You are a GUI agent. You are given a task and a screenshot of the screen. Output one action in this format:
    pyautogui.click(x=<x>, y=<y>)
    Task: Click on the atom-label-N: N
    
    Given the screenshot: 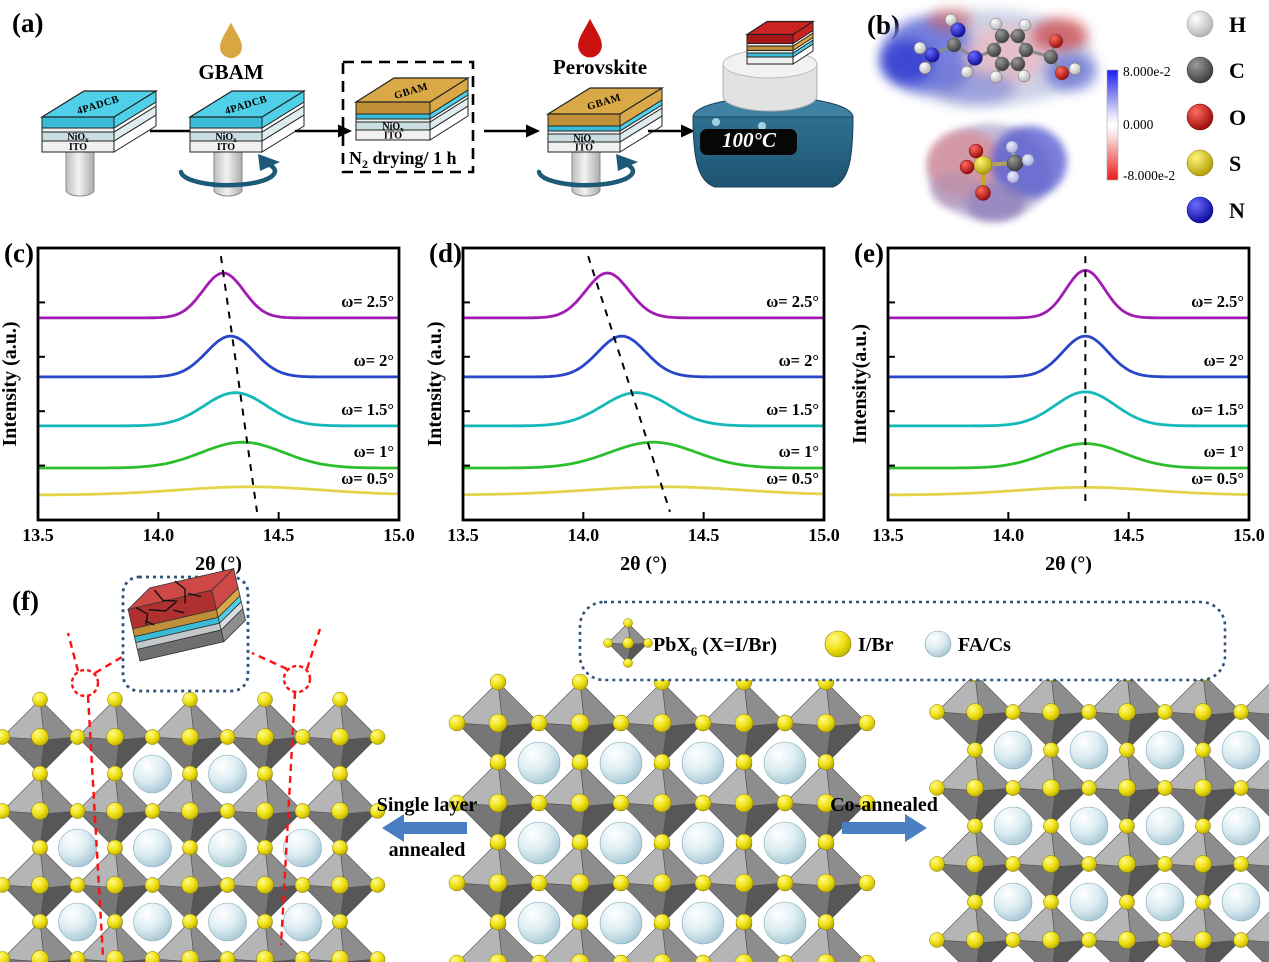 What is the action you would take?
    pyautogui.click(x=1237, y=210)
    